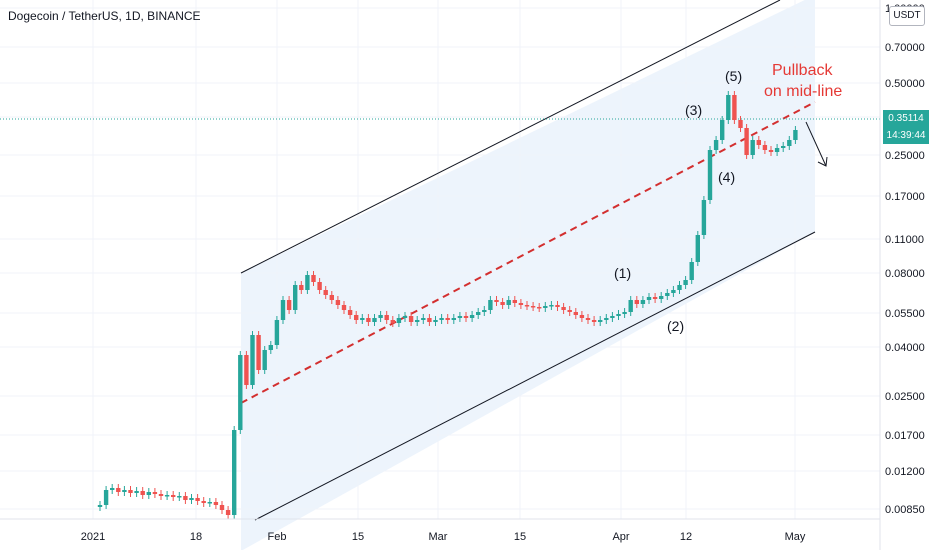  Describe the element at coordinates (726, 177) in the screenshot. I see `wave-4-label: (4)` at that location.